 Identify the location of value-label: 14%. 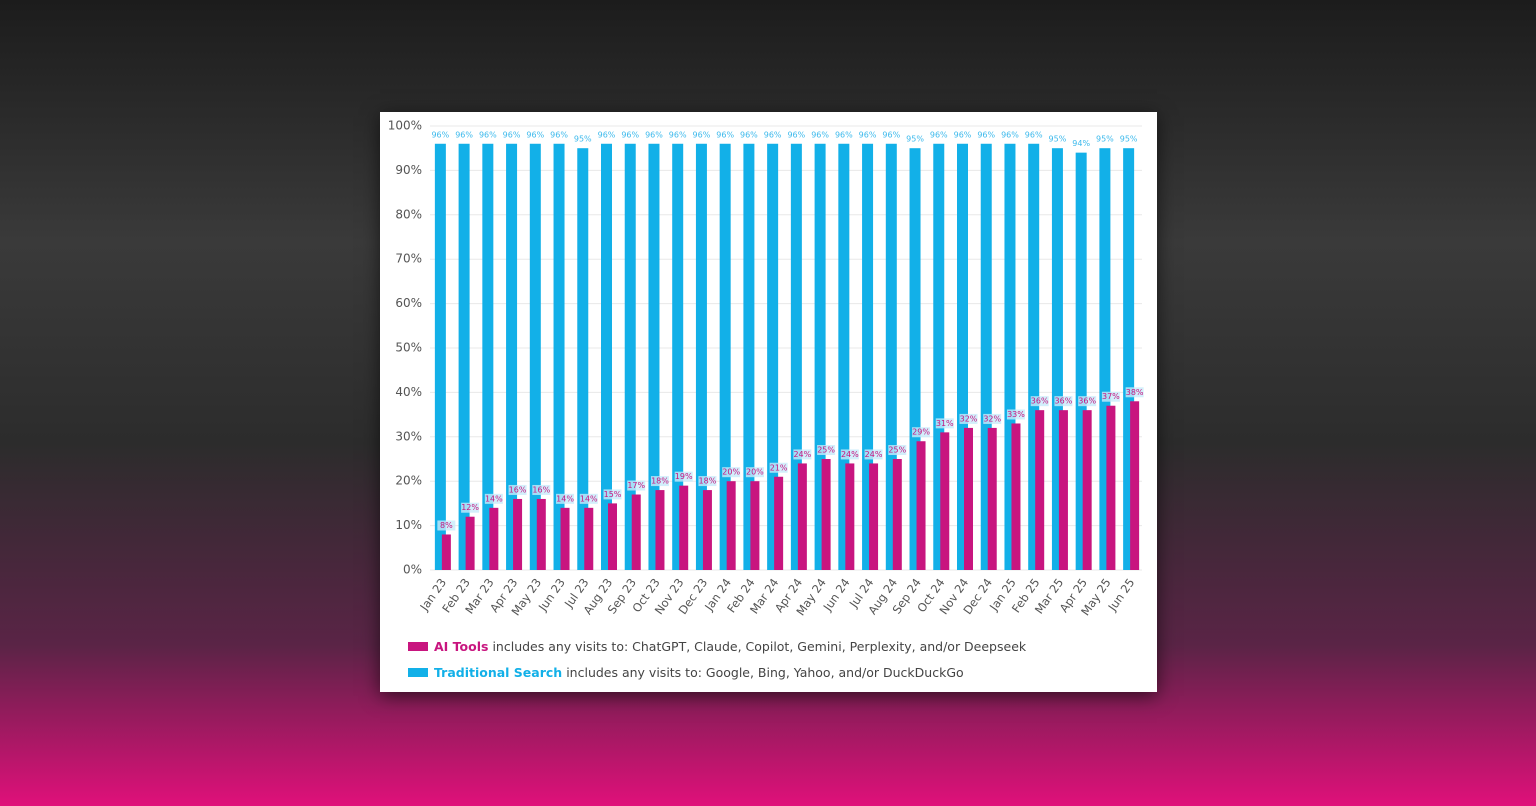
(589, 498).